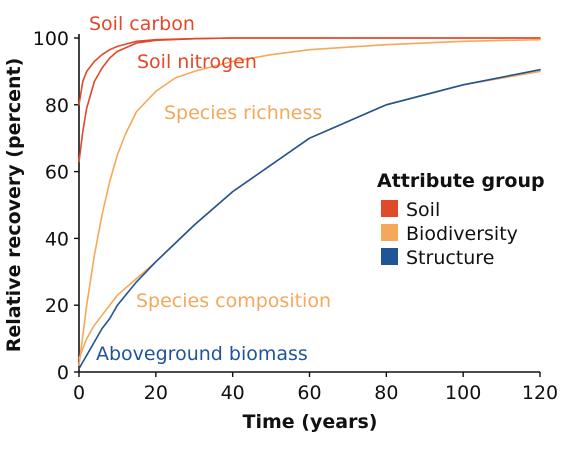  Describe the element at coordinates (540, 393) in the screenshot. I see `x-tick-label: 120` at that location.